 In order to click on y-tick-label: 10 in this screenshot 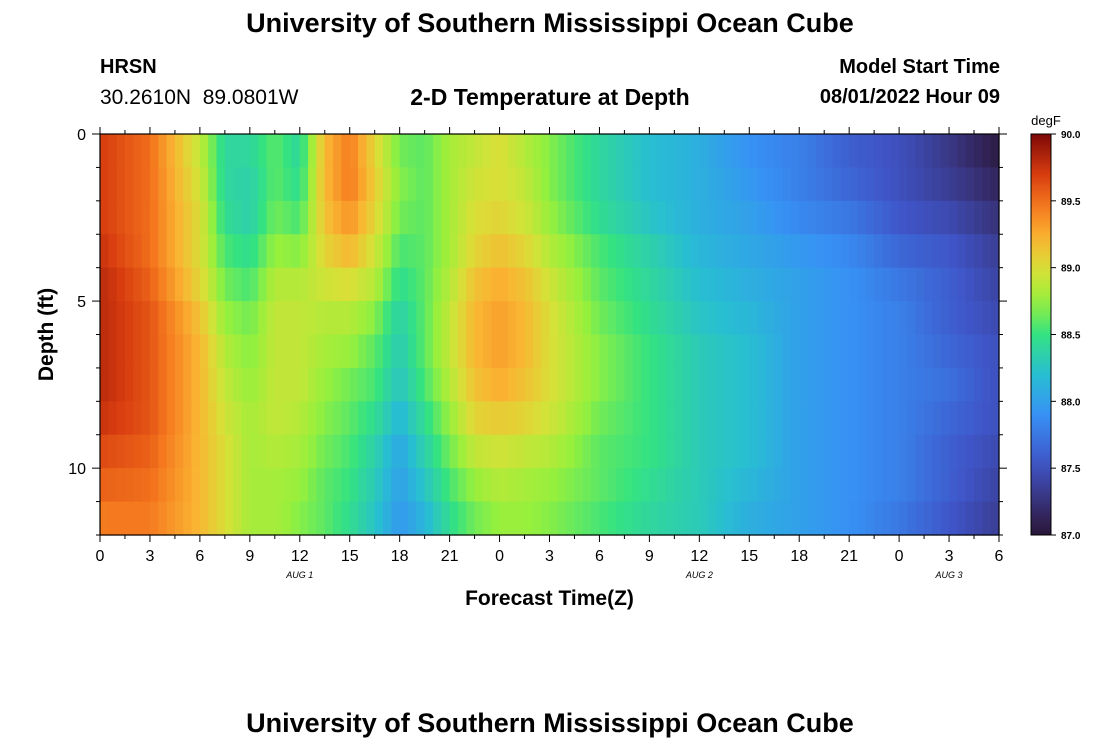, I will do `click(77, 469)`.